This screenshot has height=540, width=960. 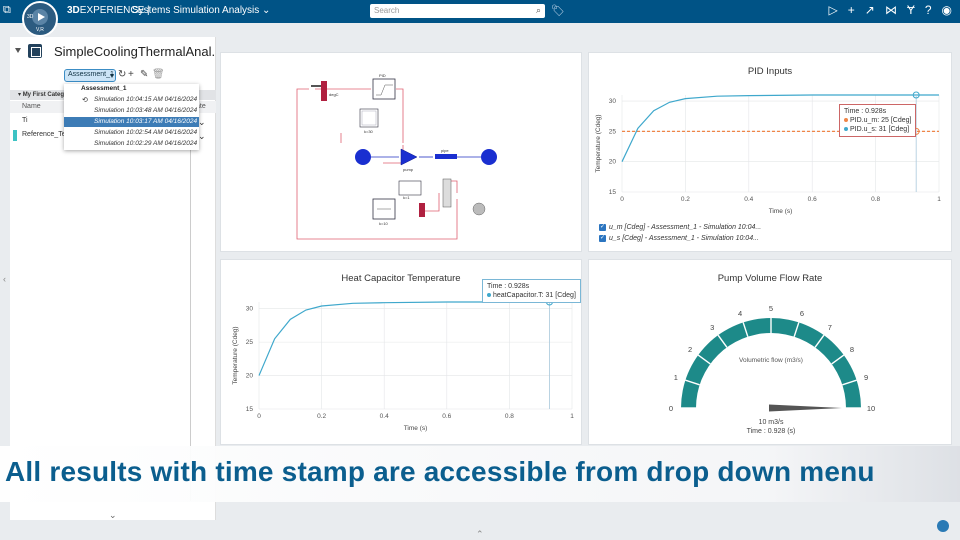 What do you see at coordinates (946, 10) in the screenshot?
I see `user-icon: ◉` at bounding box center [946, 10].